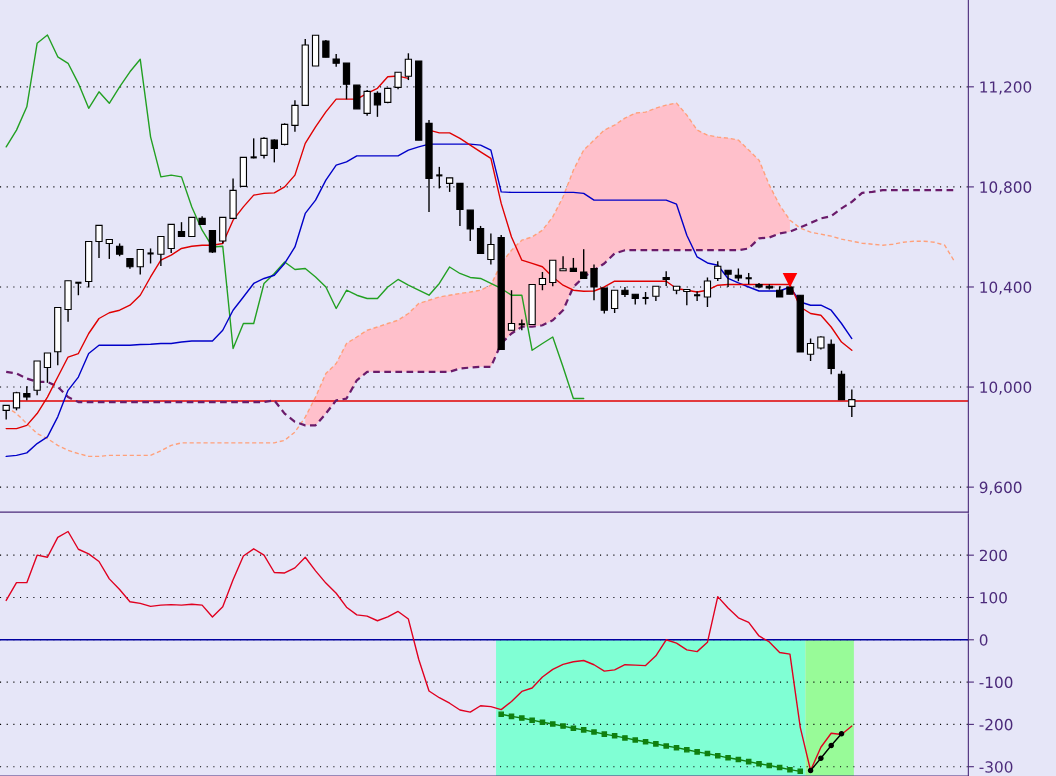 This screenshot has width=1056, height=776. What do you see at coordinates (996, 682) in the screenshot?
I see `y-tick-label: -100` at bounding box center [996, 682].